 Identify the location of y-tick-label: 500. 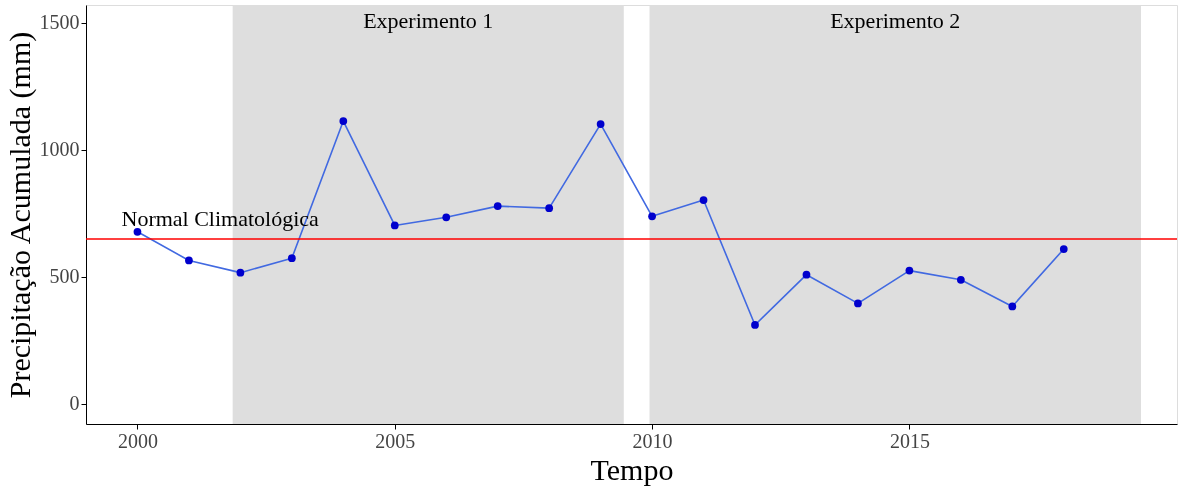
(64, 276).